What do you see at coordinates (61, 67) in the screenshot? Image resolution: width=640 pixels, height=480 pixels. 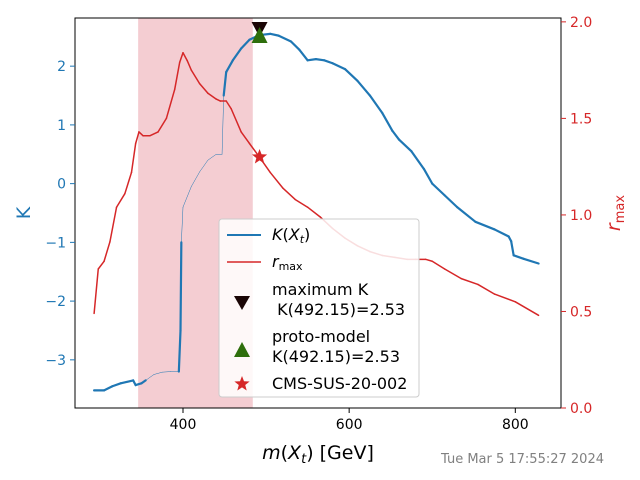 I see `left-tick-label: 2` at bounding box center [61, 67].